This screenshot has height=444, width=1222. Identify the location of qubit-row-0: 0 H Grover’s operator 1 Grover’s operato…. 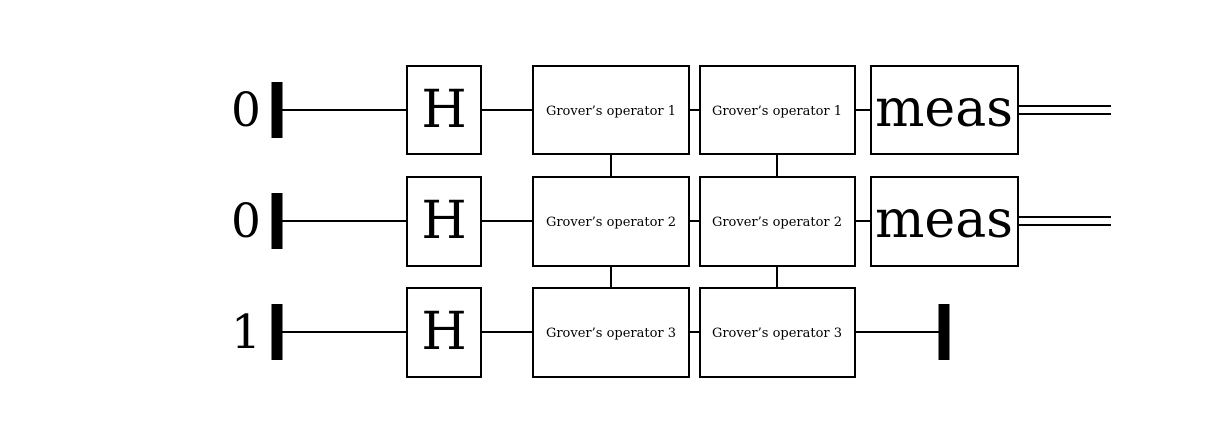
(671, 110).